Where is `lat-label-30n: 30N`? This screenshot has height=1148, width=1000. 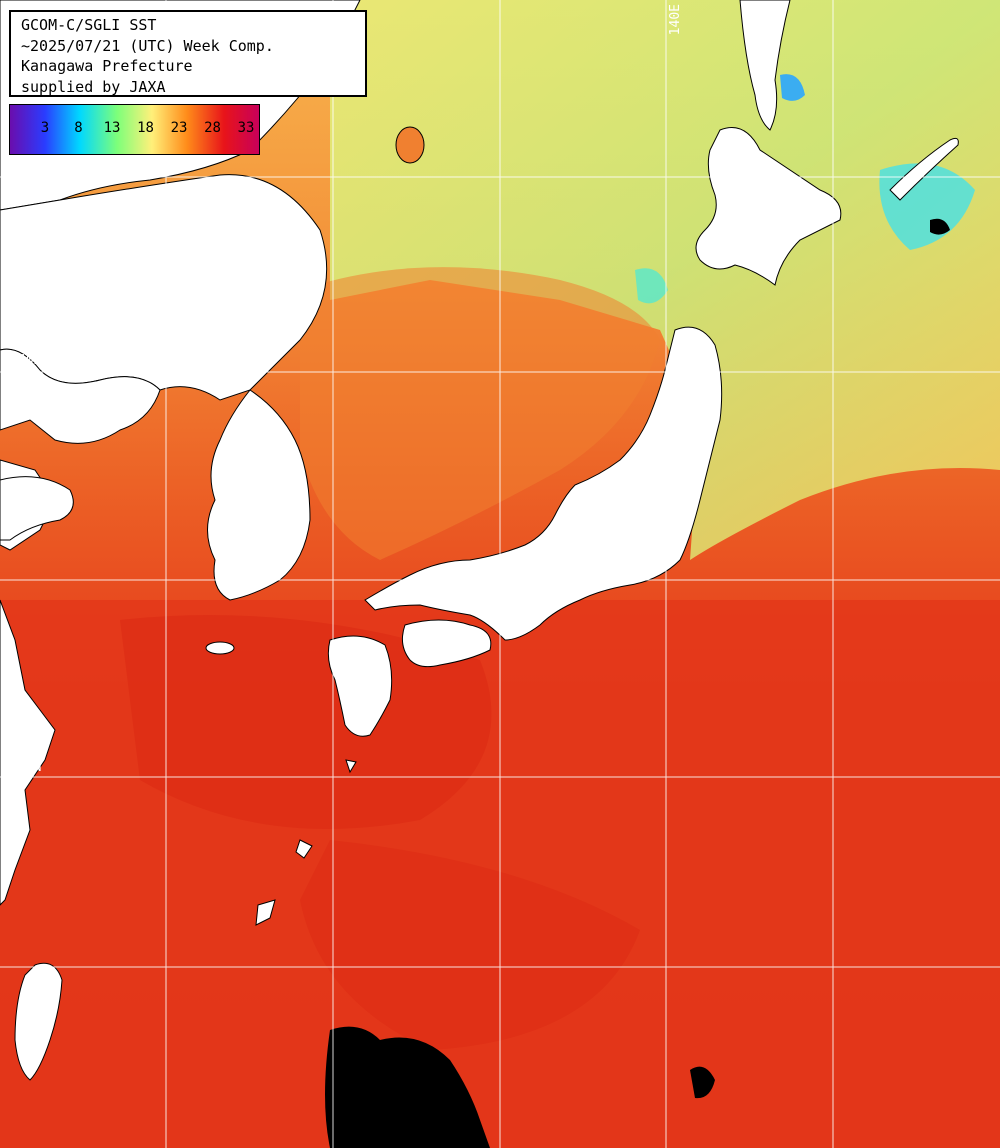 lat-label-30n: 30N is located at coordinates (30, 767).